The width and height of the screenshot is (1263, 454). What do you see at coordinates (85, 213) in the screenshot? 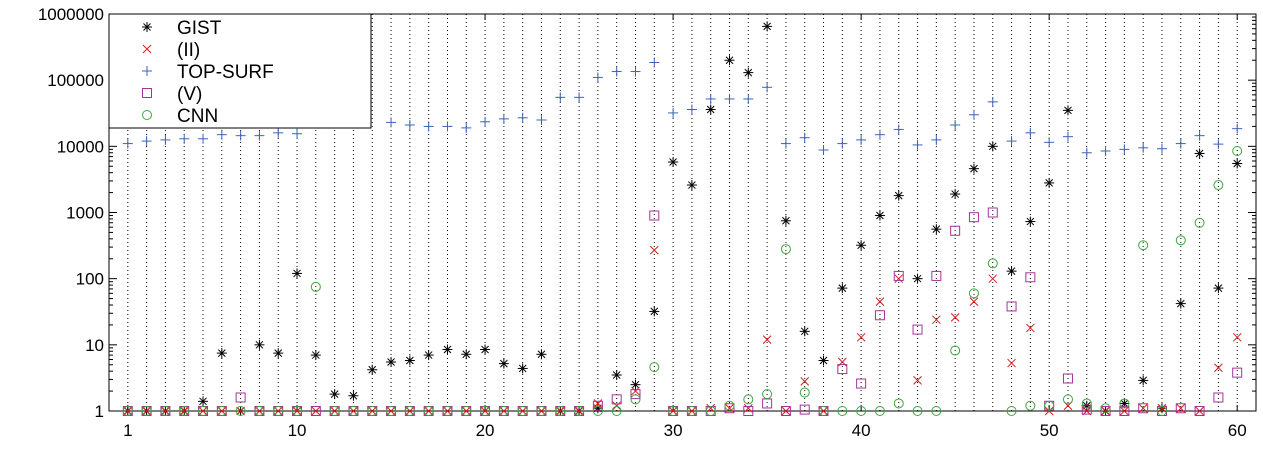
I see `y-tick-label: 1000` at bounding box center [85, 213].